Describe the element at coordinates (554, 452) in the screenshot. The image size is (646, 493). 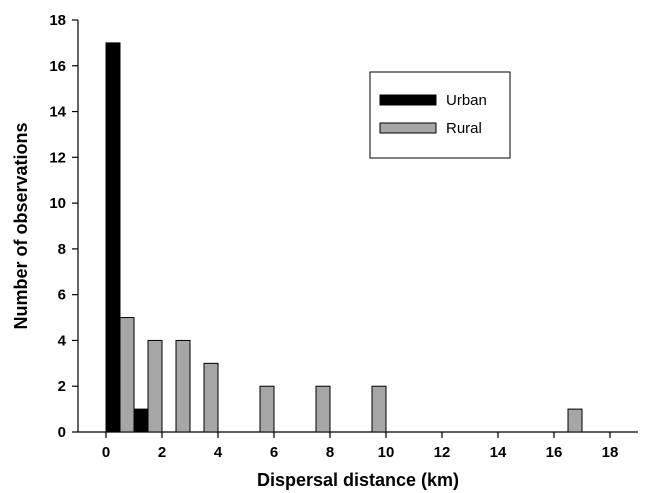
I see `x-tick-label: 16` at that location.